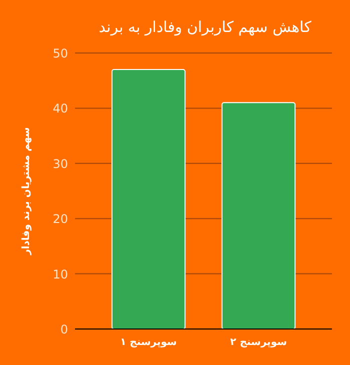  Describe the element at coordinates (60, 274) in the screenshot. I see `y-tick-label: 10` at that location.